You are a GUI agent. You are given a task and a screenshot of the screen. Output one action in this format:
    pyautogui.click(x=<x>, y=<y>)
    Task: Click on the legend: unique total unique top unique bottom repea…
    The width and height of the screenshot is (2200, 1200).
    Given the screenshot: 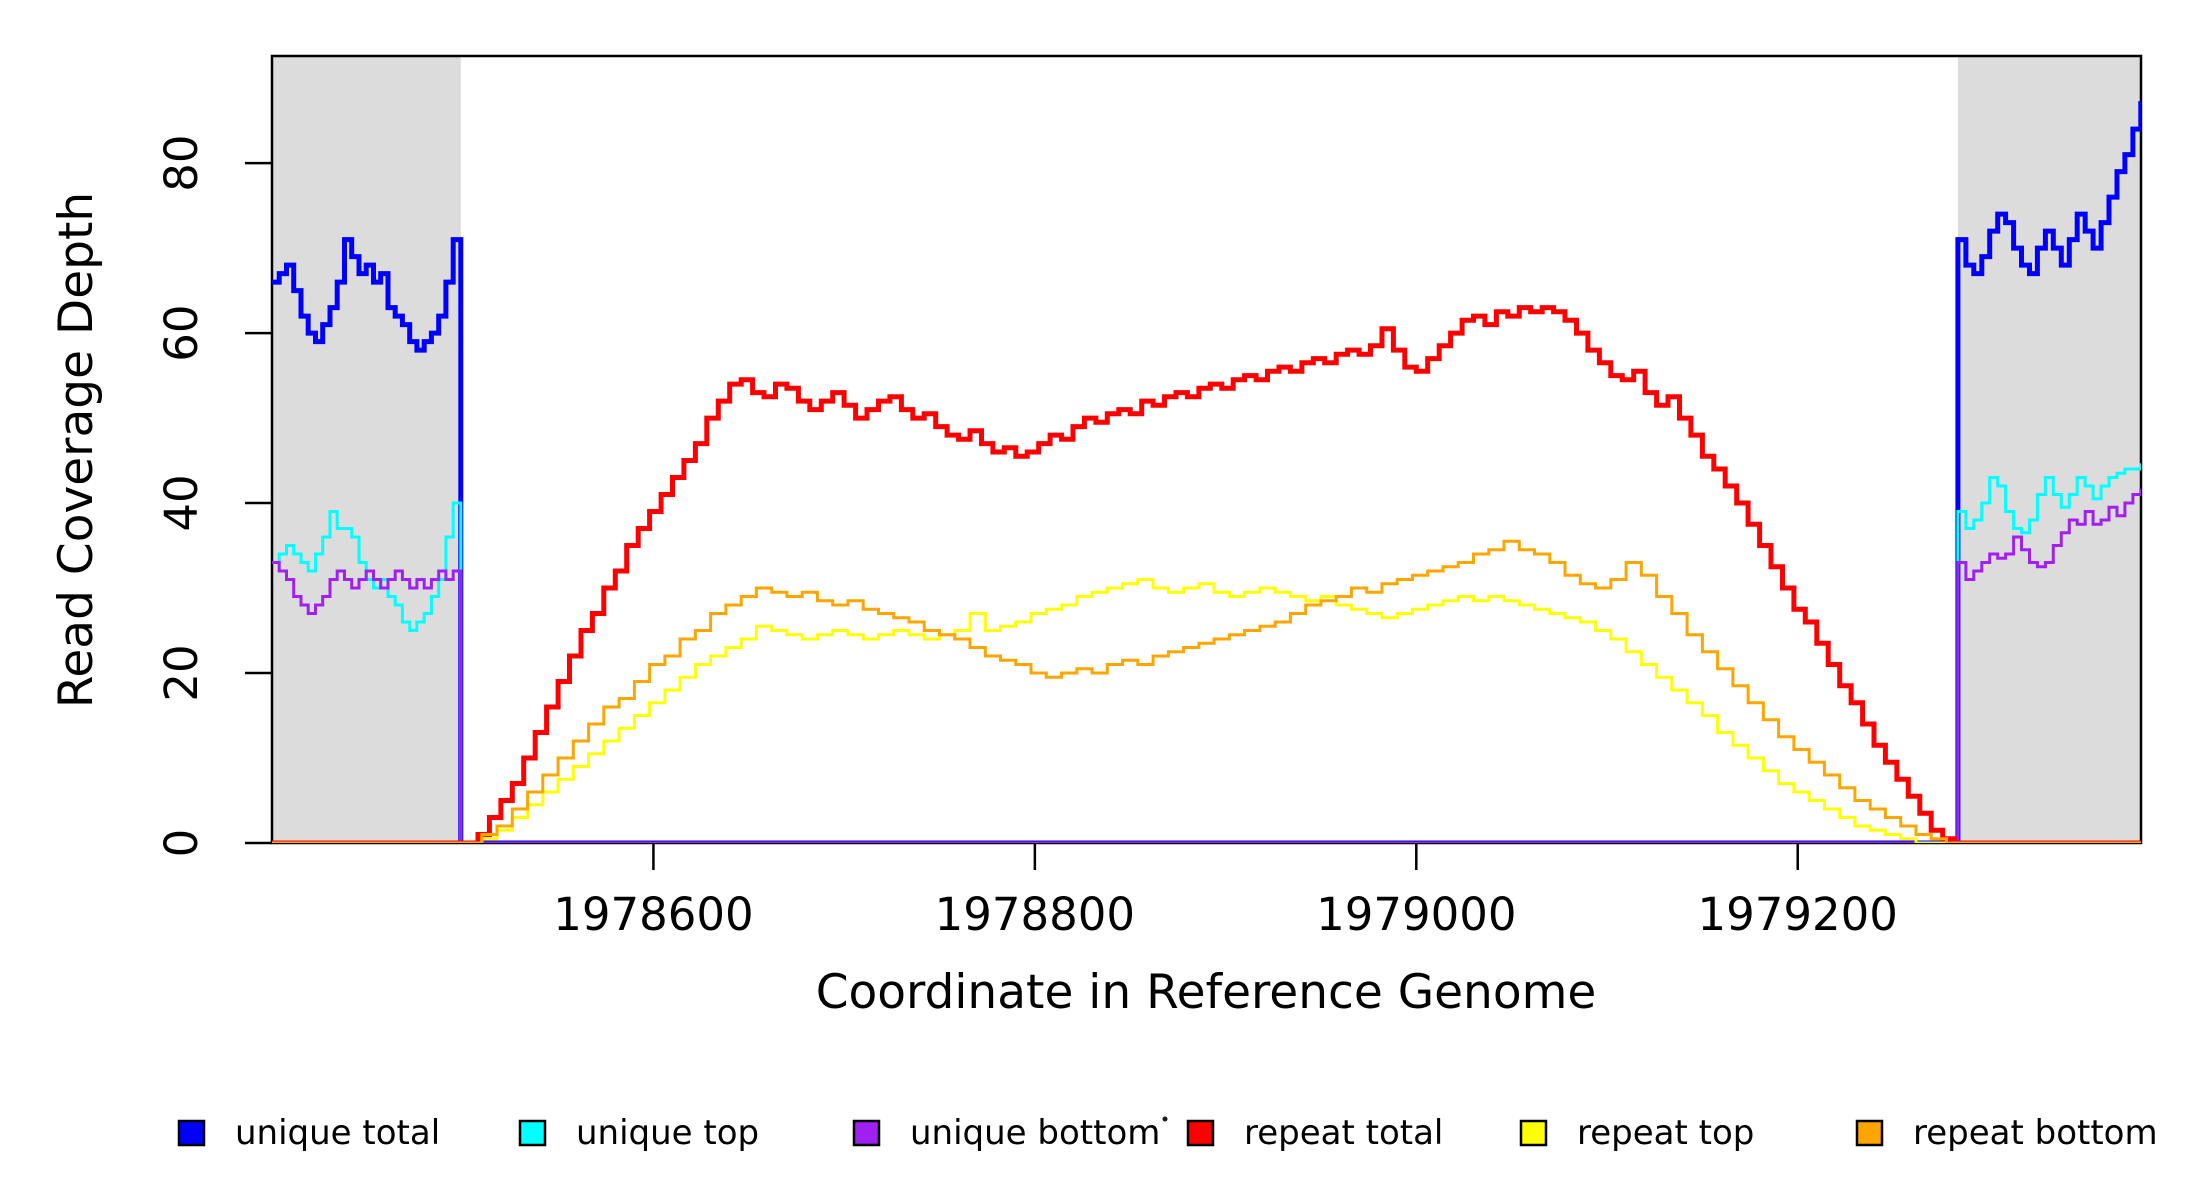 What is the action you would take?
    pyautogui.click(x=1167, y=1133)
    